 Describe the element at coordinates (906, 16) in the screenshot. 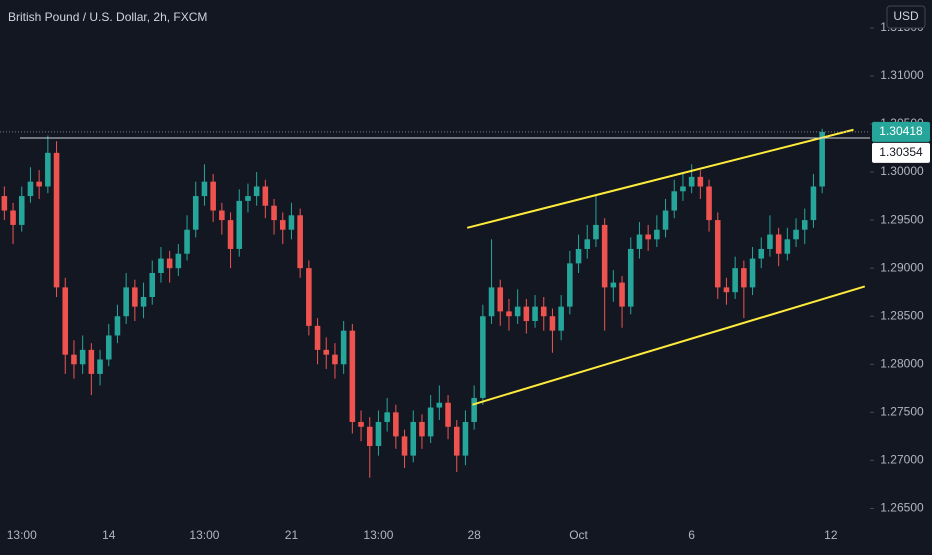

I see `currency-label: USD` at that location.